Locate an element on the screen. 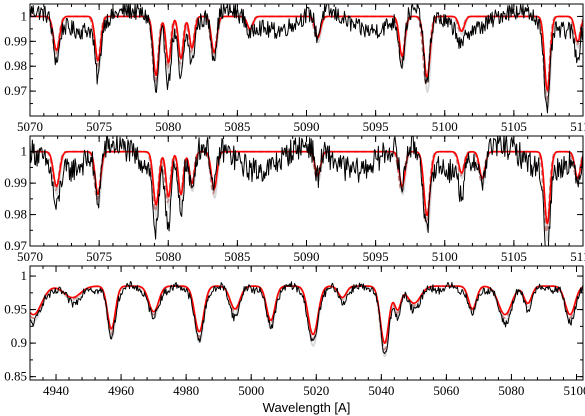 This screenshot has height=416, width=585. x-tick-label: 4980 is located at coordinates (186, 390).